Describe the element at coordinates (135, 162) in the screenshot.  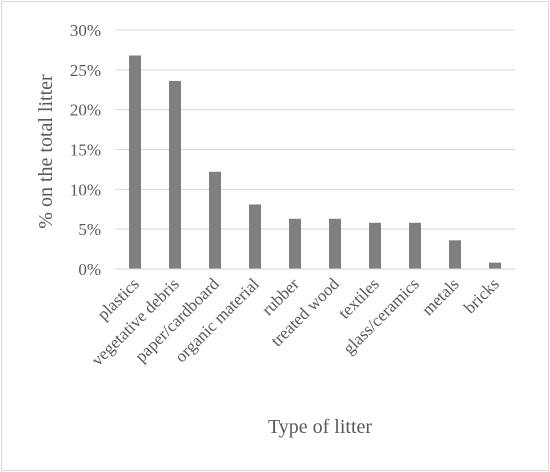
I see `bar-plastics` at that location.